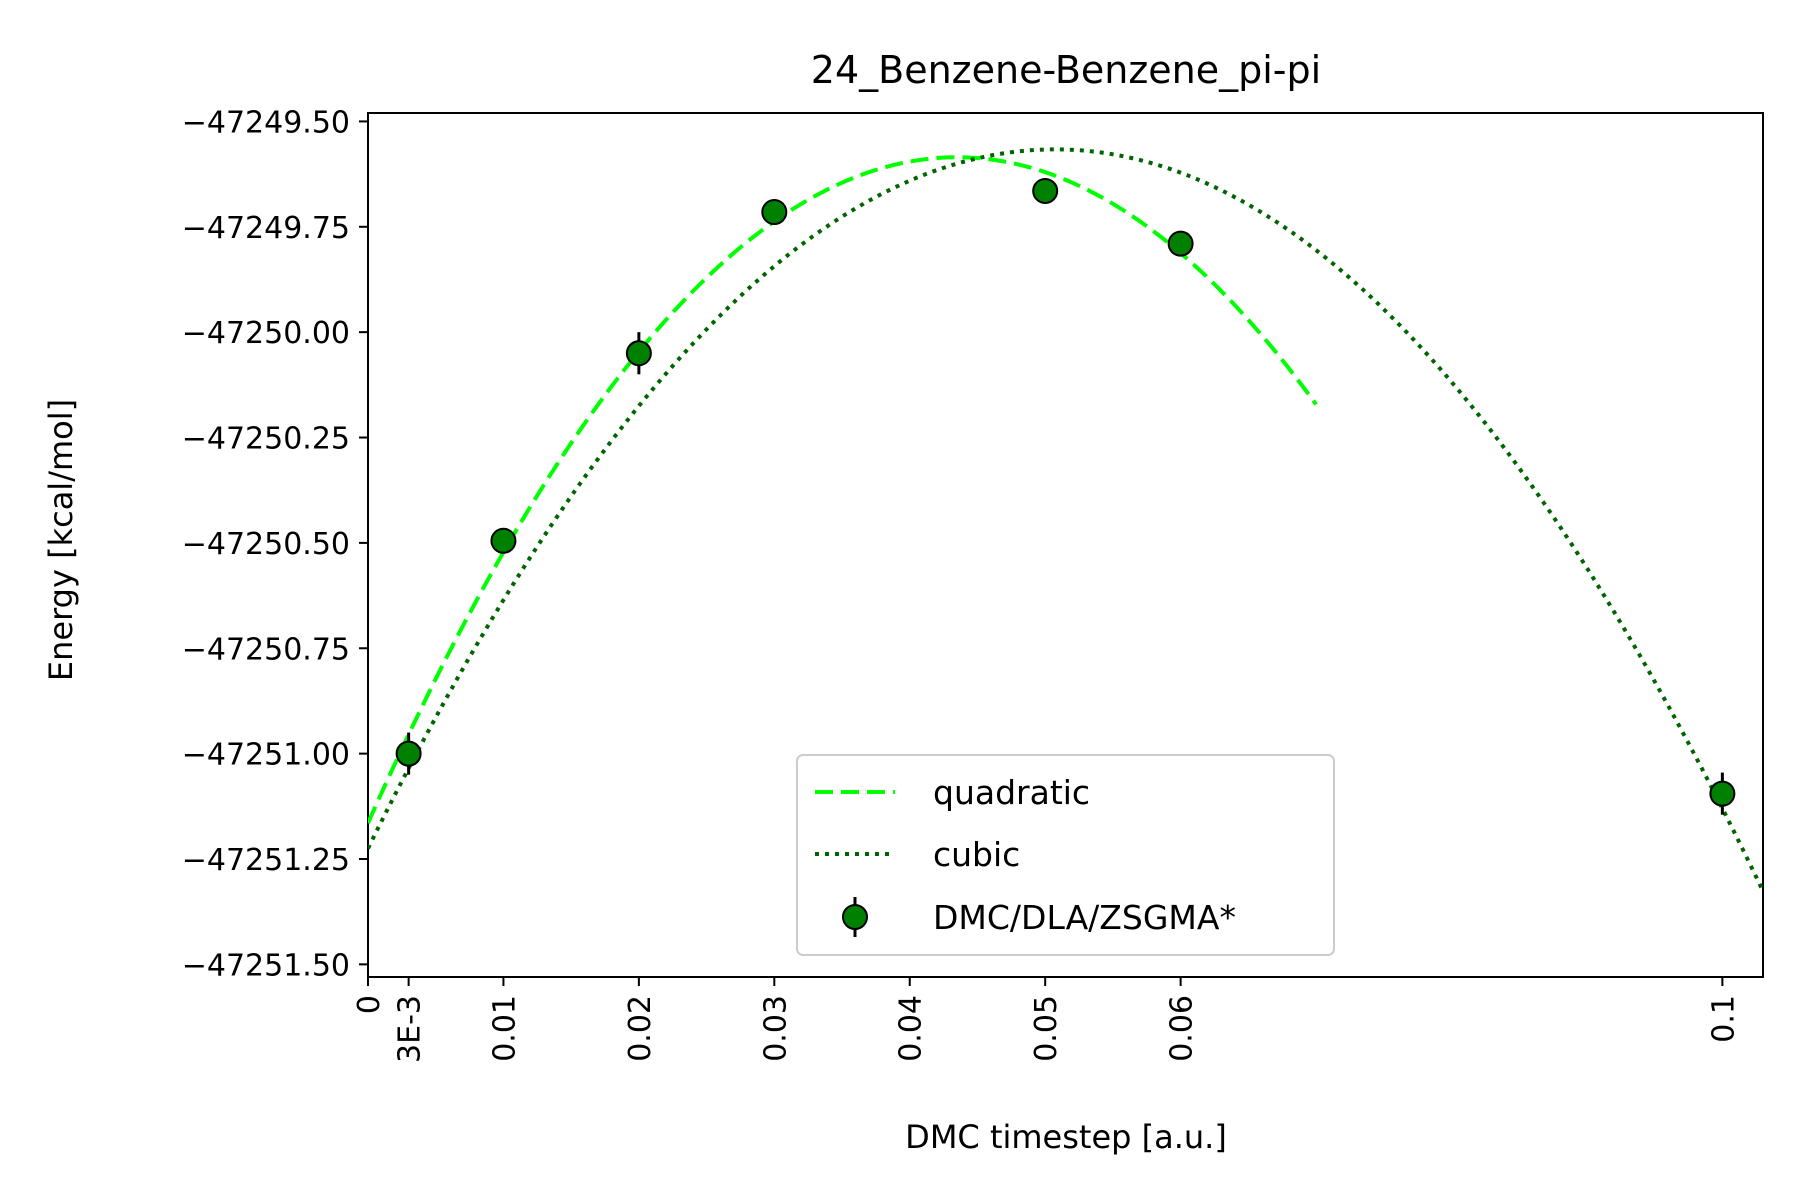  I want to click on legend: quadratic cubic DMC/DLA/ZSGMA*, so click(1065, 855).